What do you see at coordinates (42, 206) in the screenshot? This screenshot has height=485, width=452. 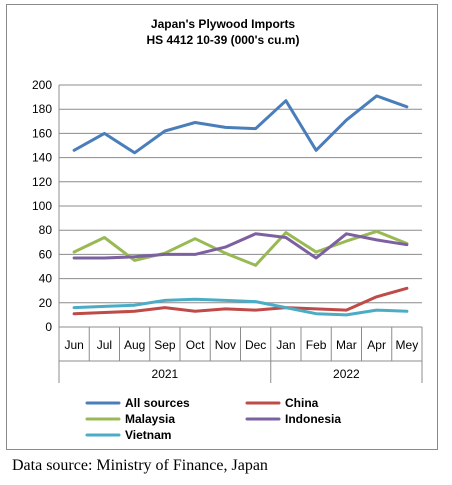 I see `y-tick-label: 100` at bounding box center [42, 206].